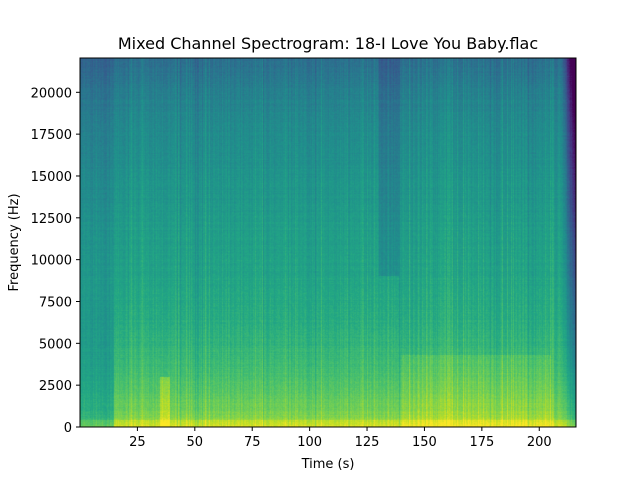 This screenshot has height=484, width=640. I want to click on x-tick-label: 150, so click(424, 442).